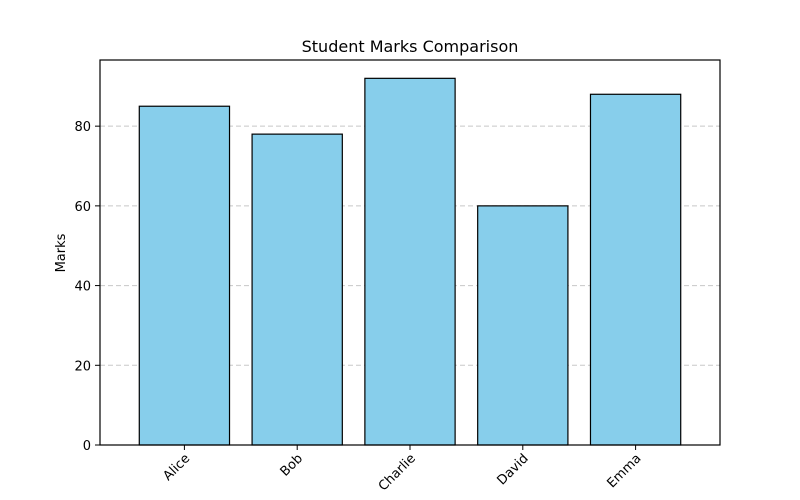 The height and width of the screenshot is (500, 800). I want to click on x-tick-label-emma: Emma, so click(624, 471).